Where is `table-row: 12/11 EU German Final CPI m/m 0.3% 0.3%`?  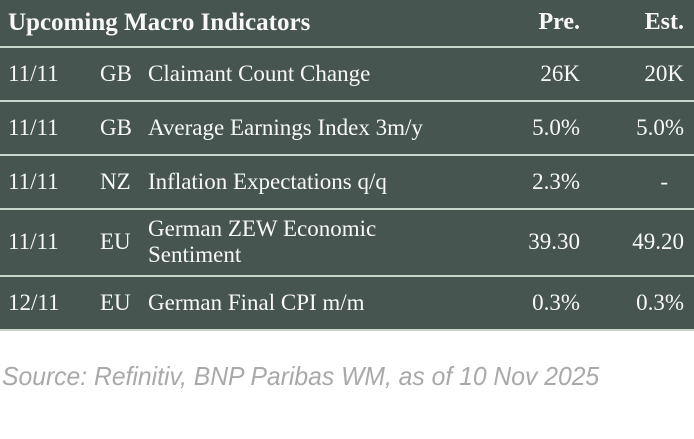 table-row: 12/11 EU German Final CPI m/m 0.3% 0.3% is located at coordinates (347, 304).